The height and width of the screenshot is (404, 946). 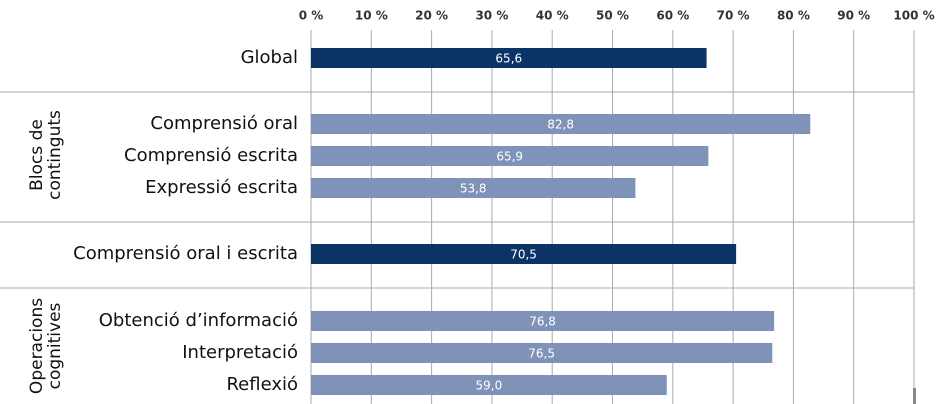 I want to click on x-tick-label: 0 %, so click(x=311, y=16).